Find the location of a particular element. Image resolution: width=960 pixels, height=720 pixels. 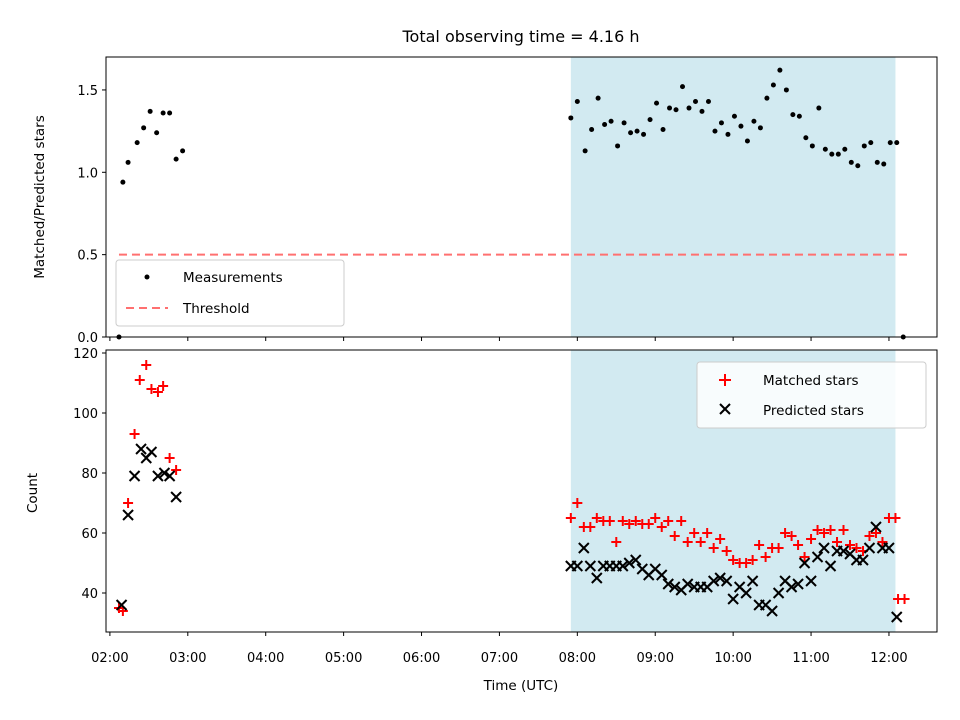

count-y-tick-label: 100 is located at coordinates (85, 414).